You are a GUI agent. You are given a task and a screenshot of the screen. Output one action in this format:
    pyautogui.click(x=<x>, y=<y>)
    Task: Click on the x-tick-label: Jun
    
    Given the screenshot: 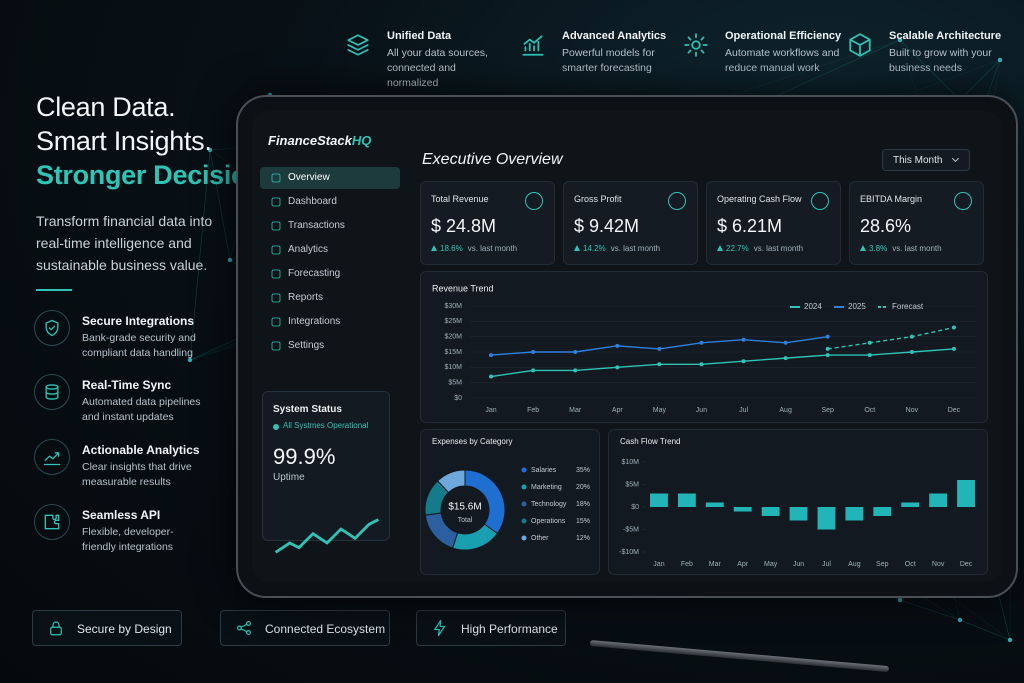 What is the action you would take?
    pyautogui.click(x=798, y=564)
    